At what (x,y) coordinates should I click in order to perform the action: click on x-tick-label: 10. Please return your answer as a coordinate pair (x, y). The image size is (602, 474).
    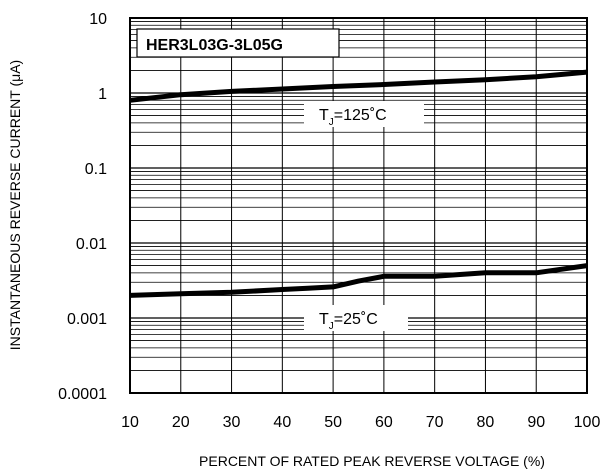
    Looking at the image, I should click on (130, 422).